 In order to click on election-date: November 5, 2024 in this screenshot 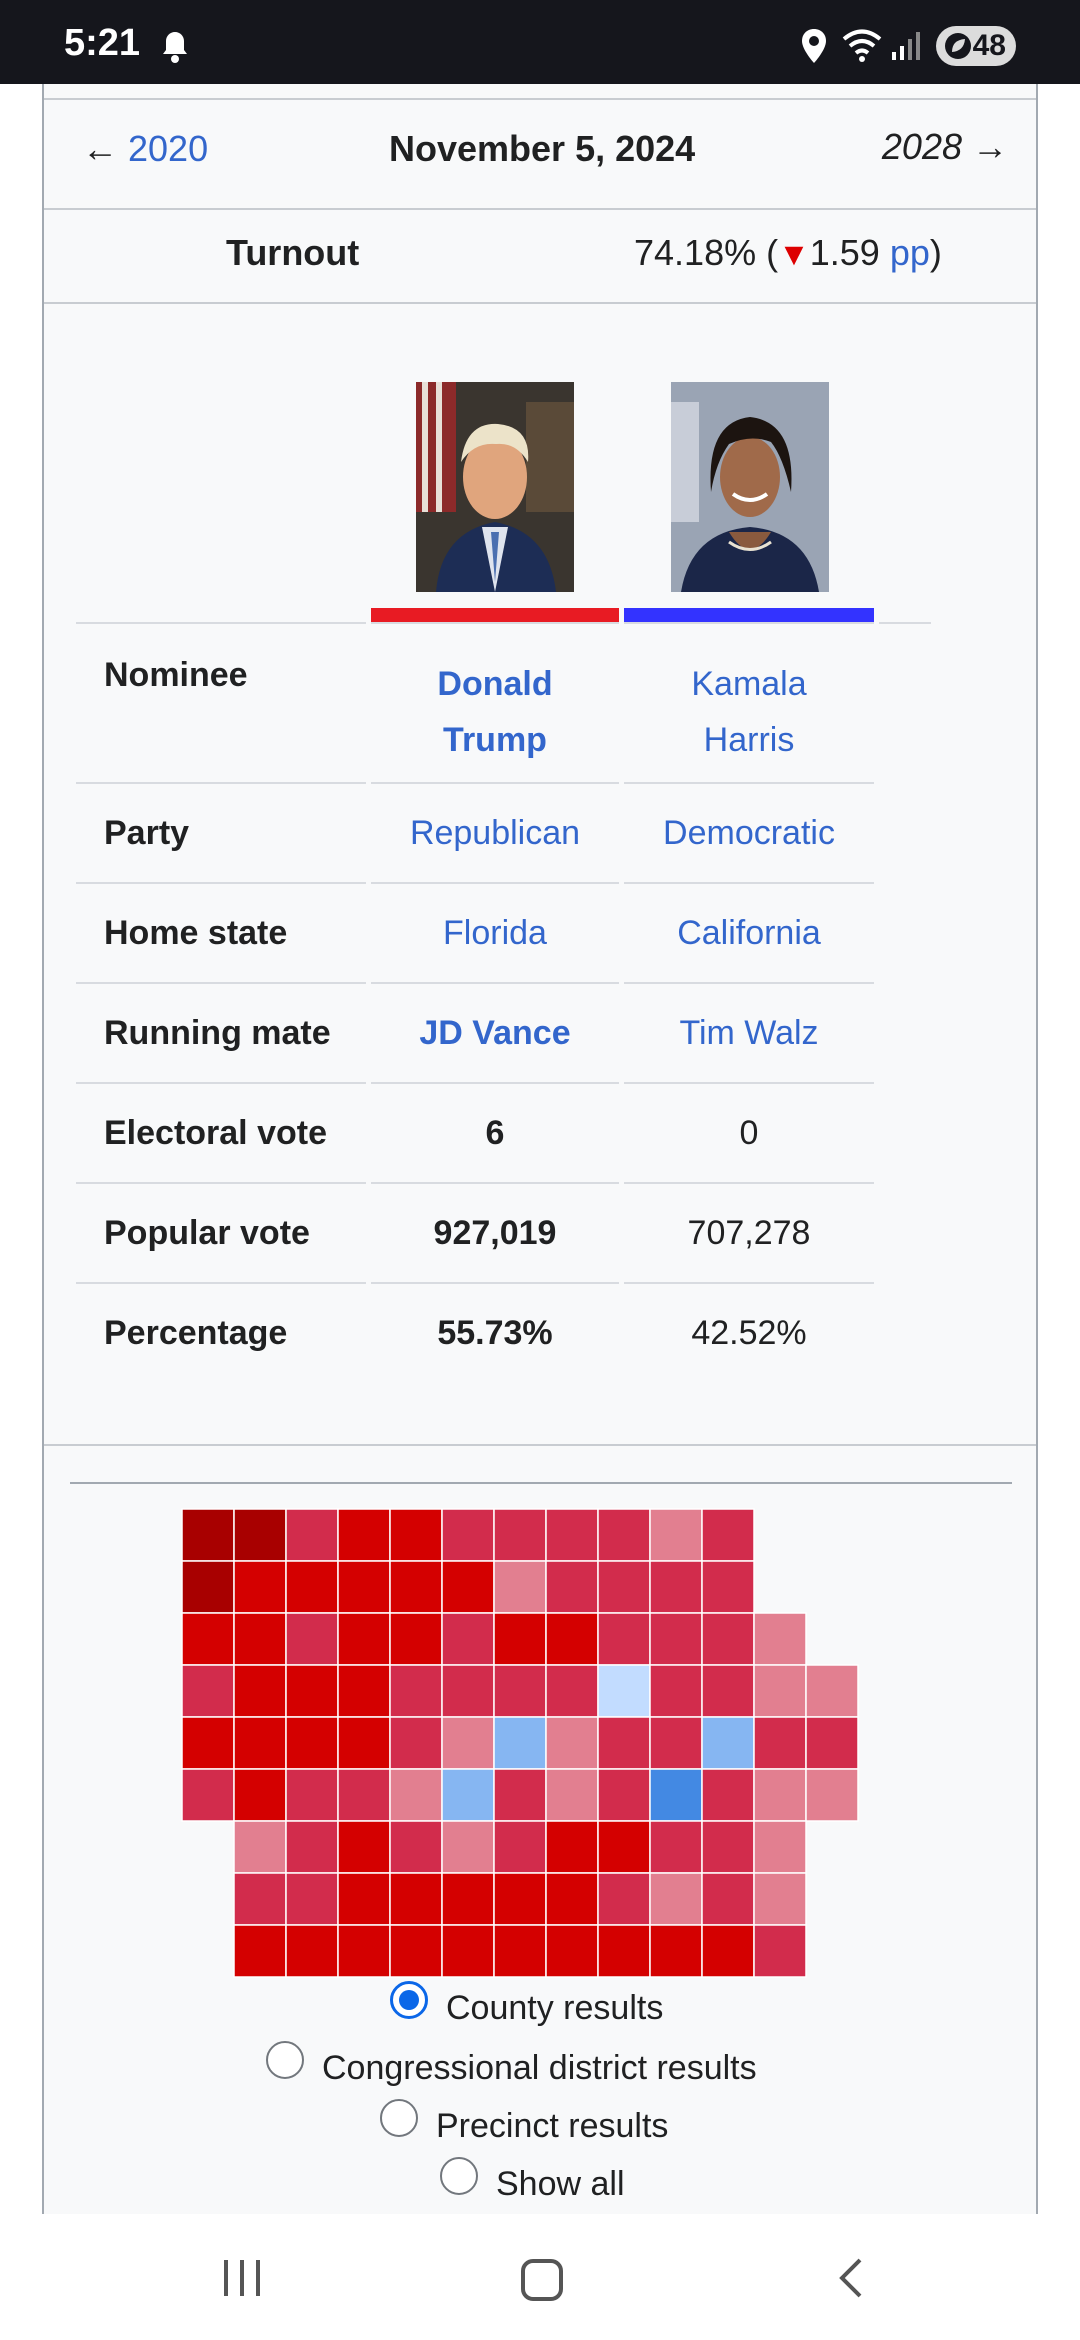, I will do `click(542, 148)`.